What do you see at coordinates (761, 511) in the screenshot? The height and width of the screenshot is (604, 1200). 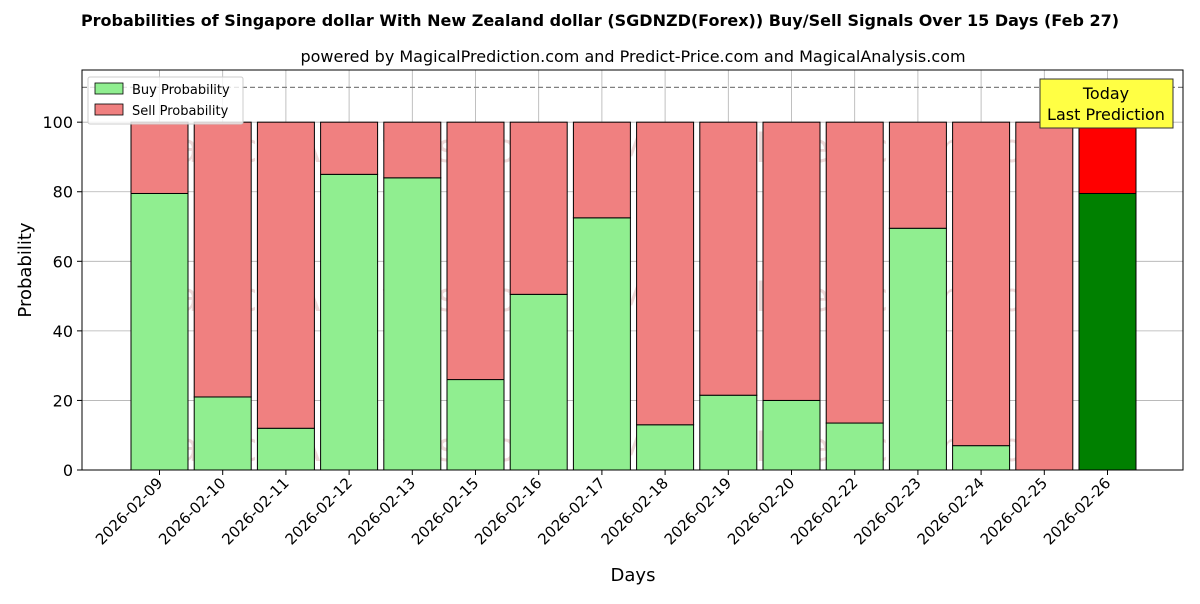 I see `x-tick-label: 2026-02-20` at bounding box center [761, 511].